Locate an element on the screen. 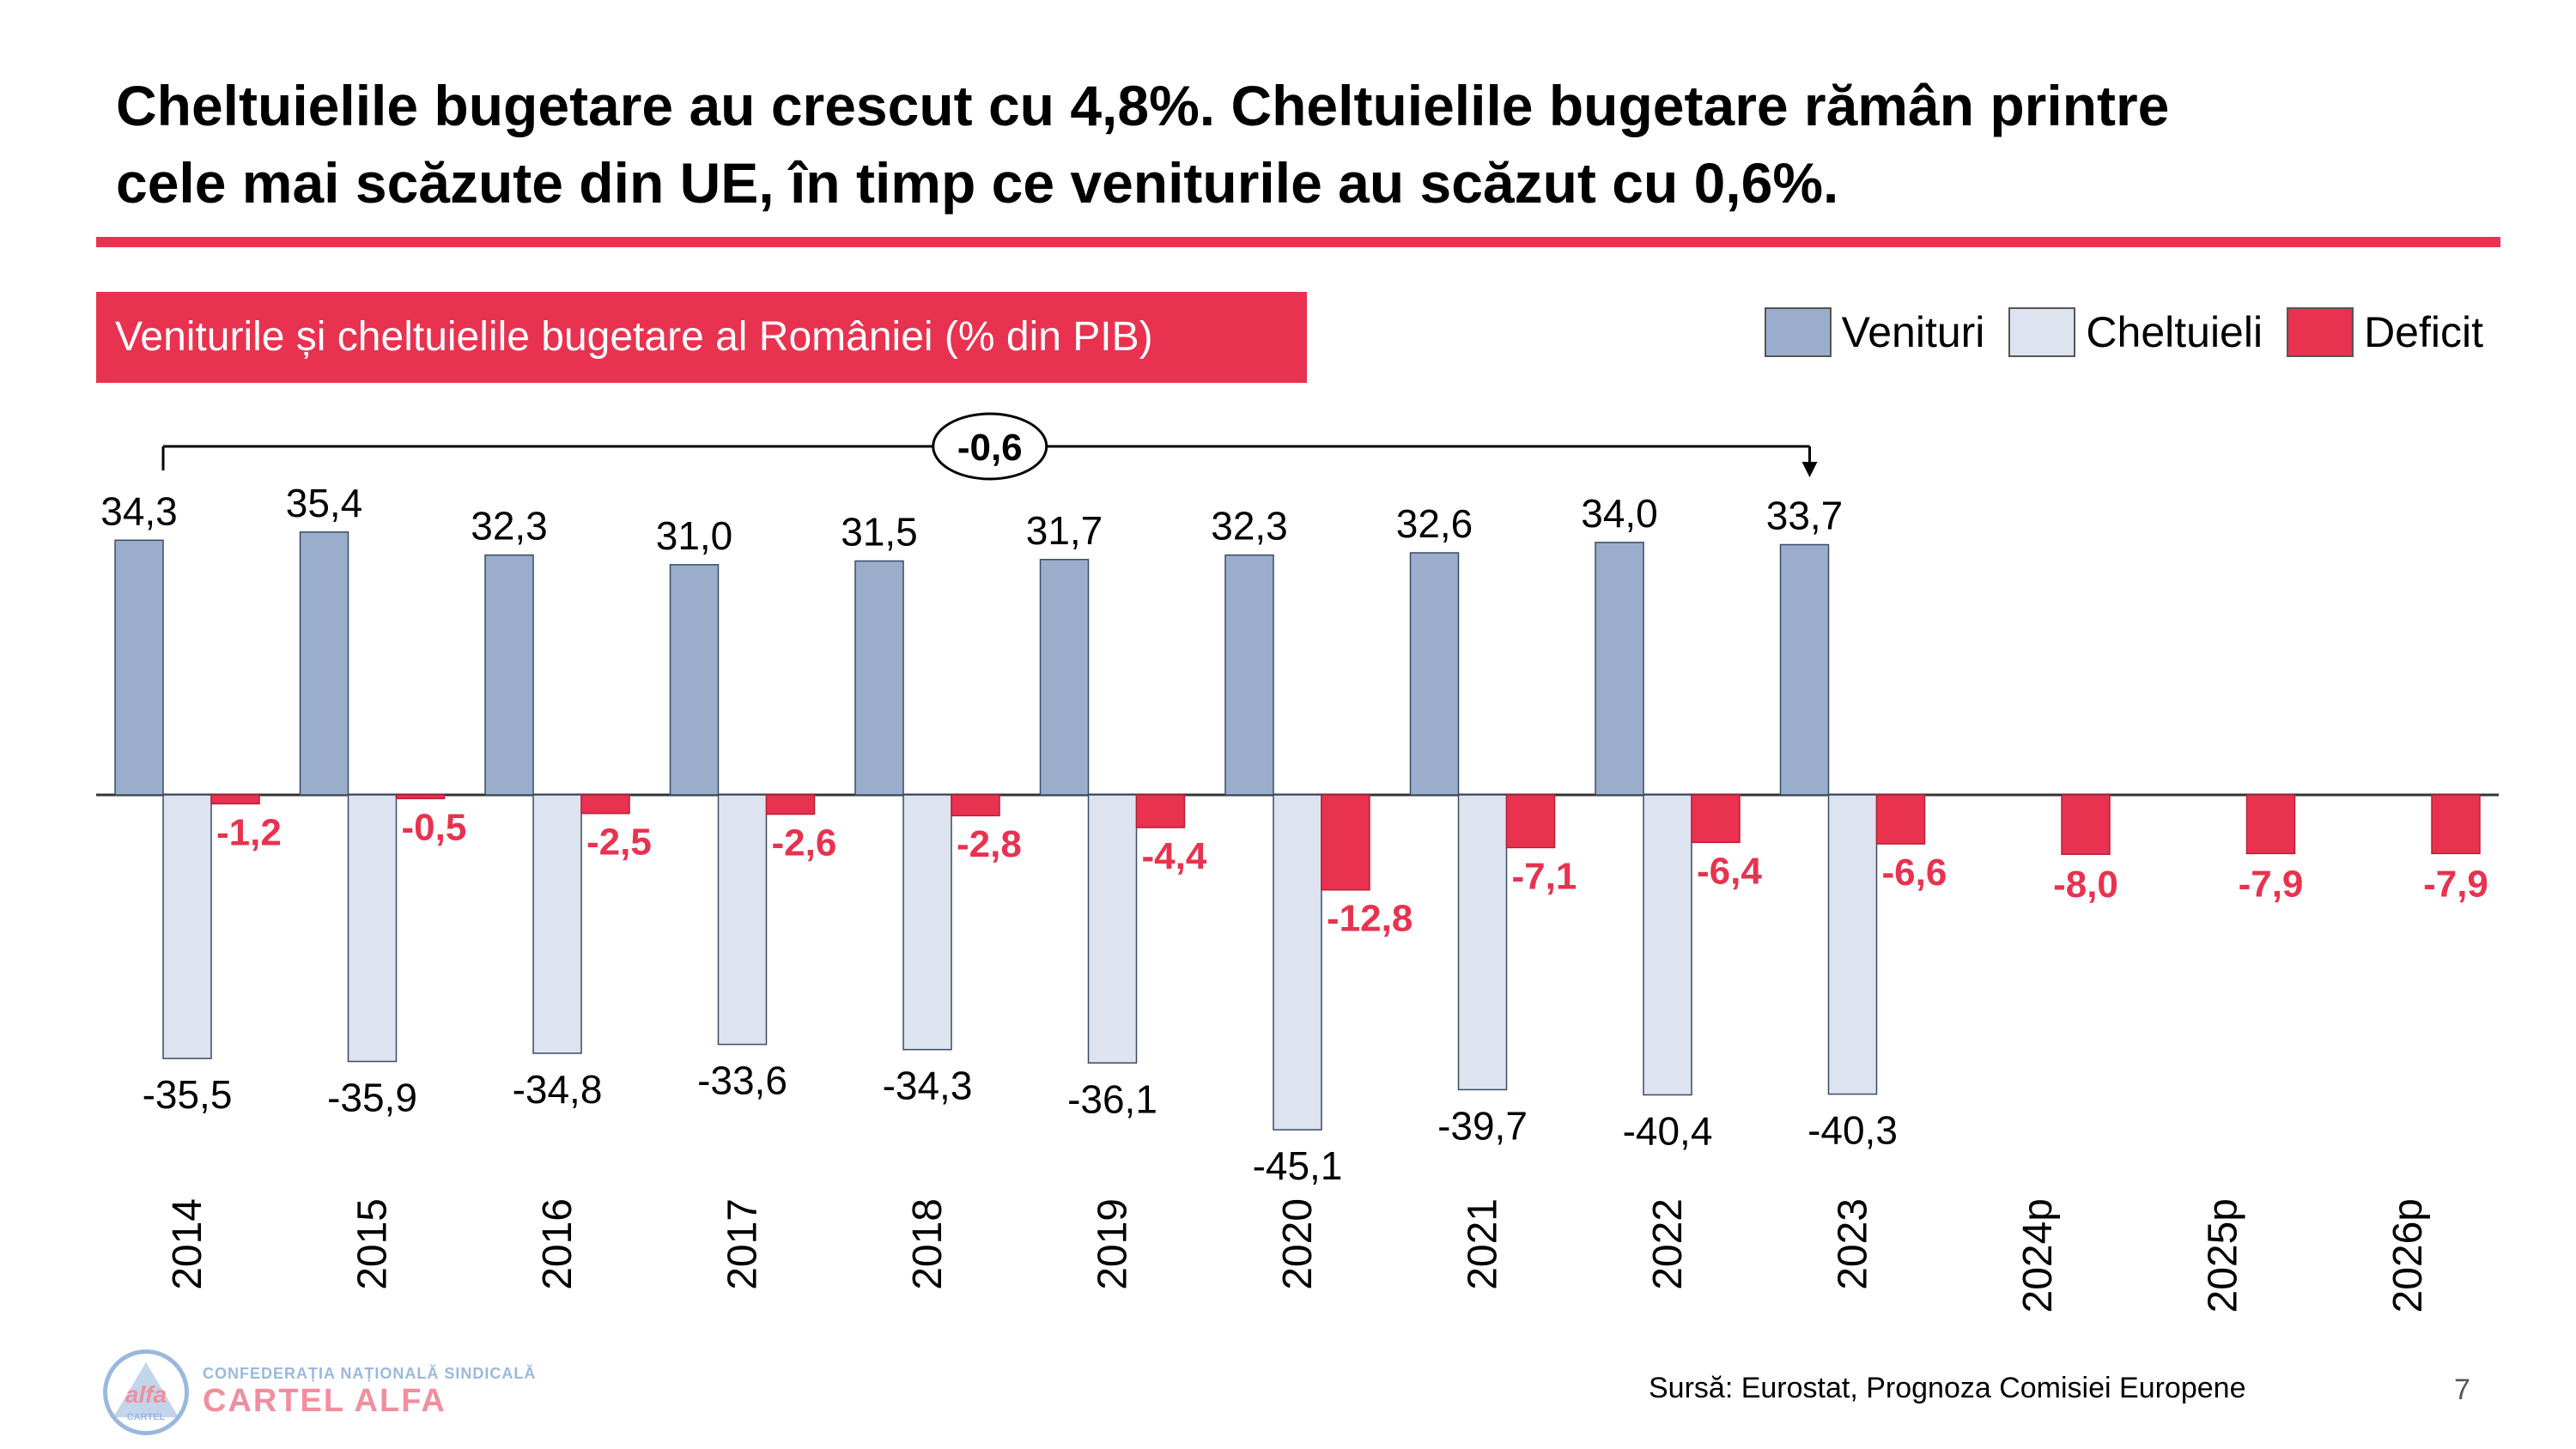 Image resolution: width=2576 pixels, height=1449 pixels. bar-venituri-2015 is located at coordinates (324, 663).